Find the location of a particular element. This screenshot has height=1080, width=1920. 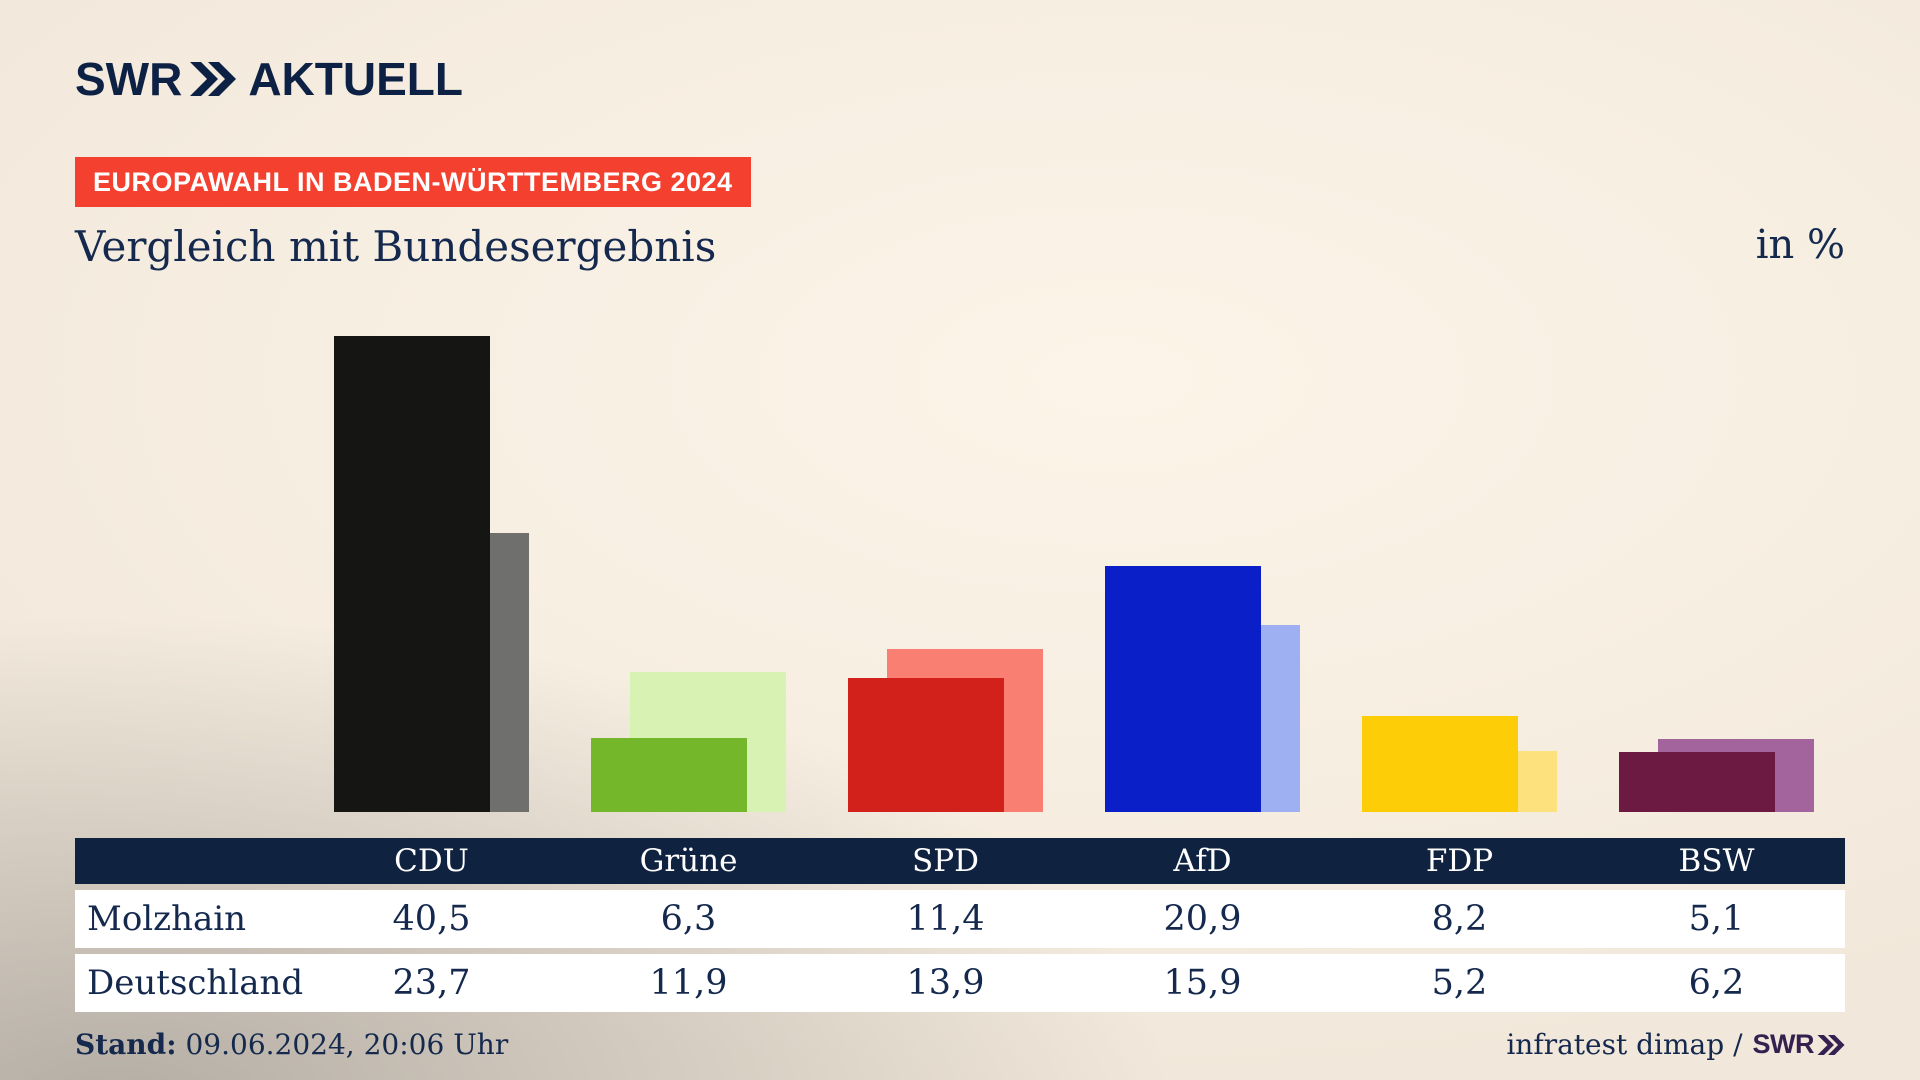

value-deutschland-spd: 13,9 is located at coordinates (945, 983).